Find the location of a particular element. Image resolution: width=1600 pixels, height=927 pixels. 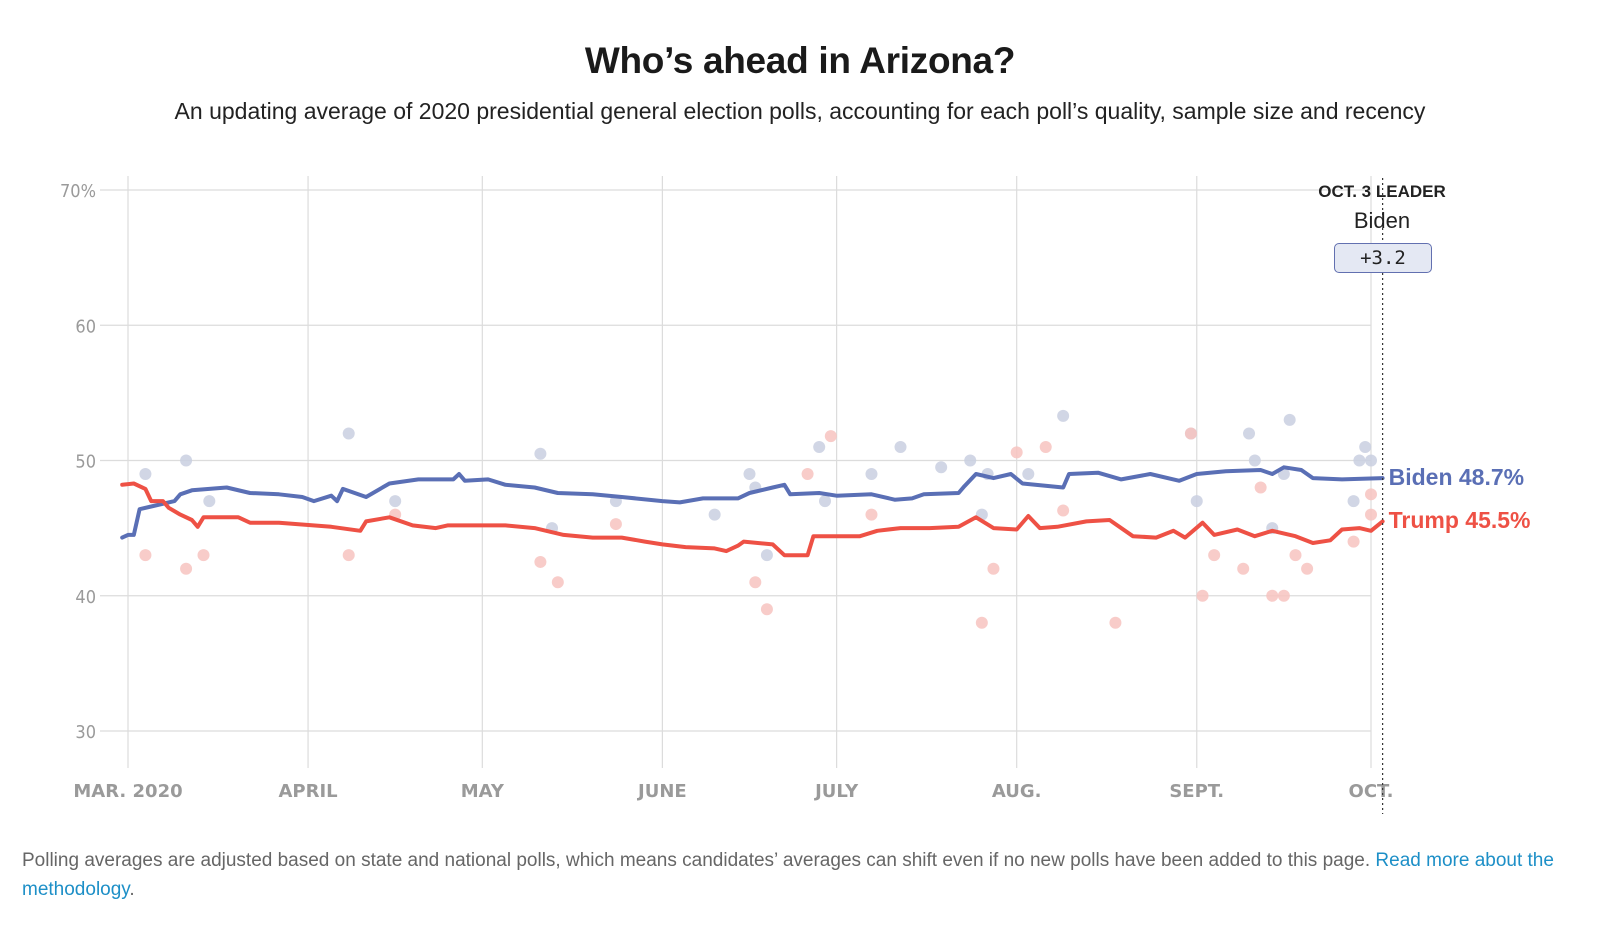

y-tick-label: 50 is located at coordinates (85, 462).